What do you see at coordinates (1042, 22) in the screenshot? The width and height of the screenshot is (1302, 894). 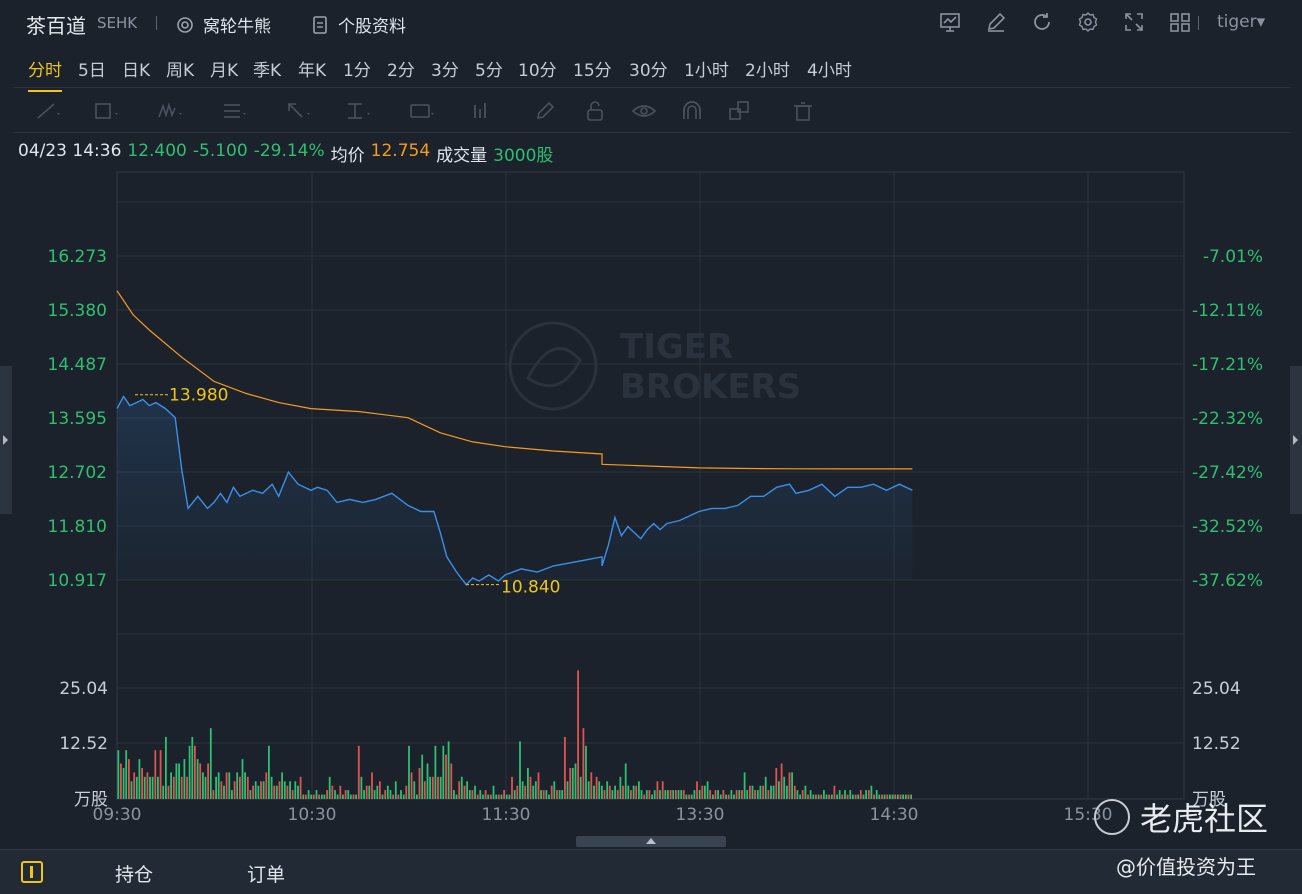 I see `refresh-icon` at bounding box center [1042, 22].